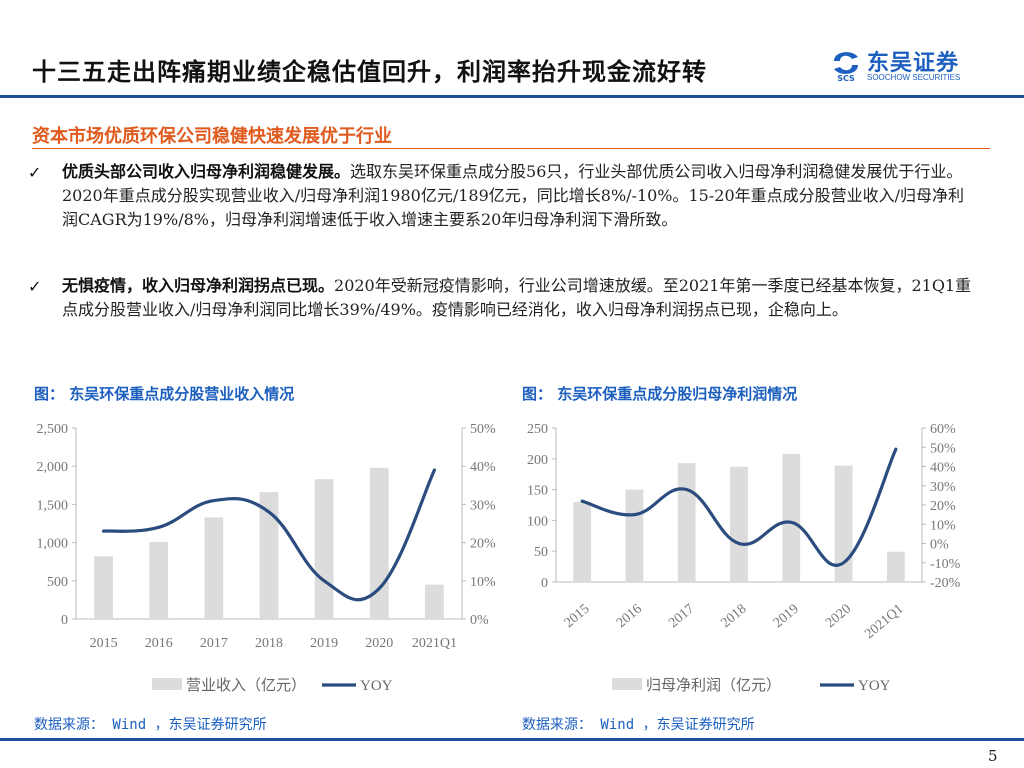 This screenshot has width=1024, height=768. Describe the element at coordinates (537, 429) in the screenshot. I see `y-left-tick-label: 250` at that location.